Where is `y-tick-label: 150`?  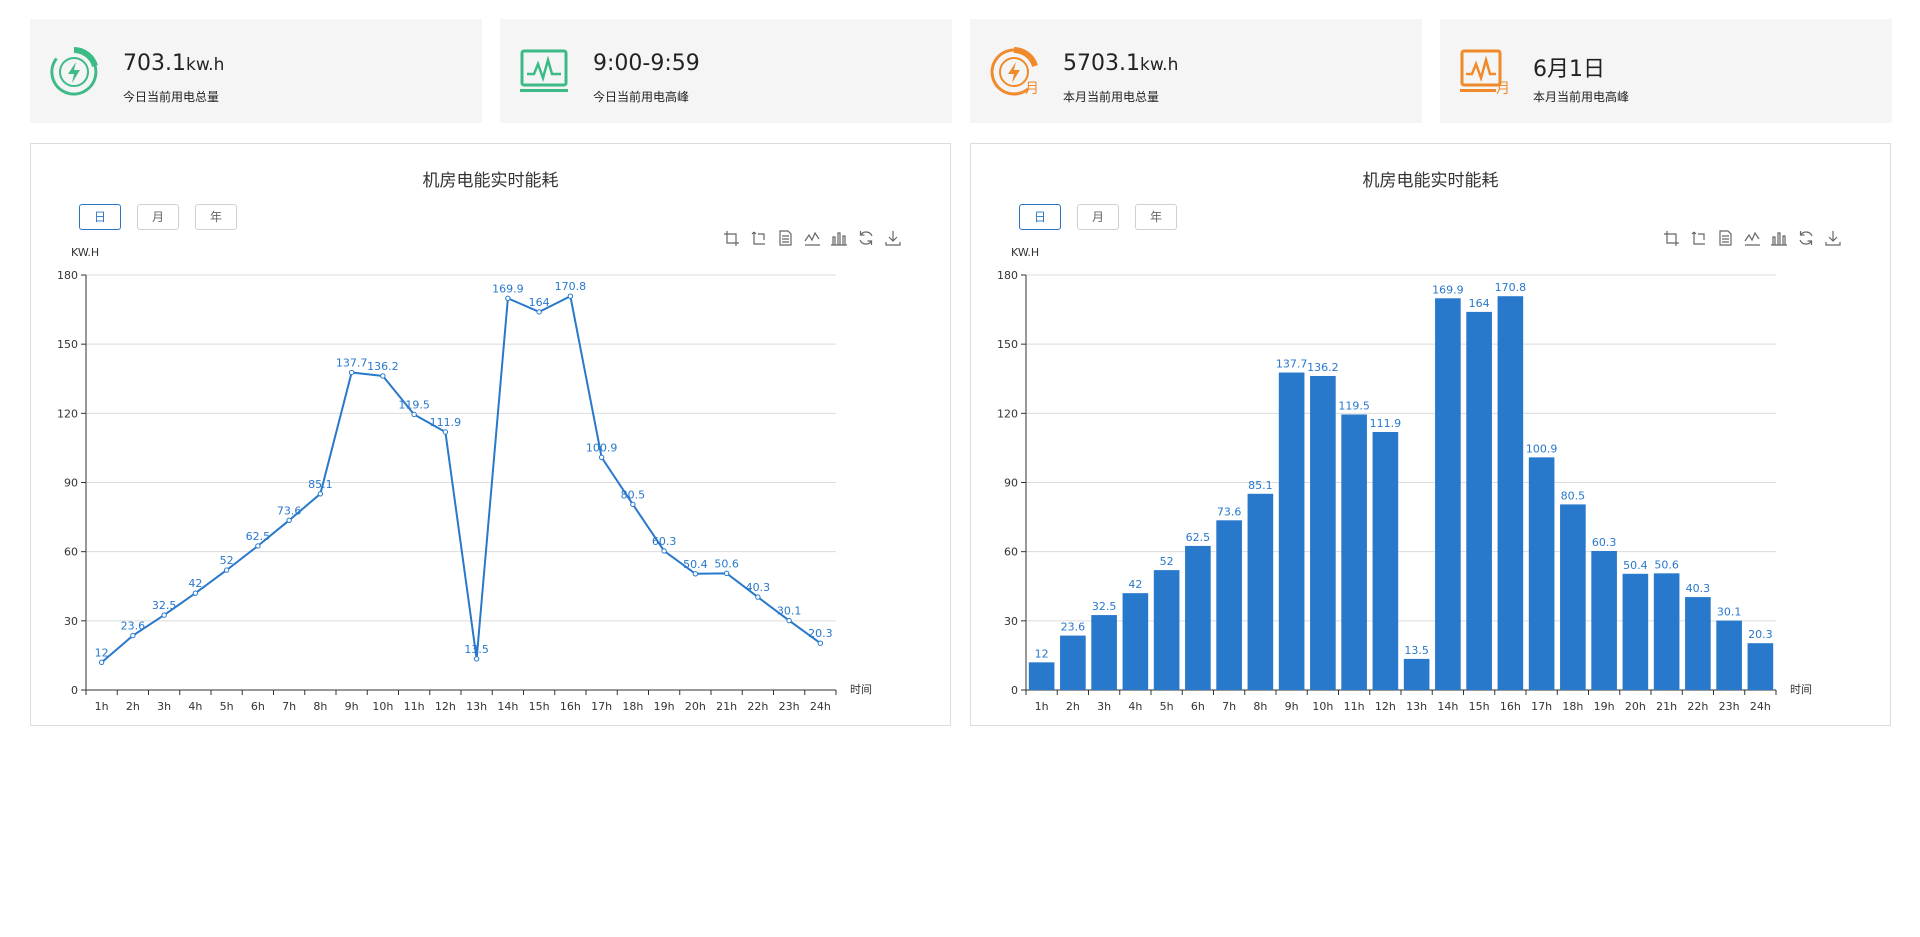 y-tick-label: 150 is located at coordinates (1007, 344).